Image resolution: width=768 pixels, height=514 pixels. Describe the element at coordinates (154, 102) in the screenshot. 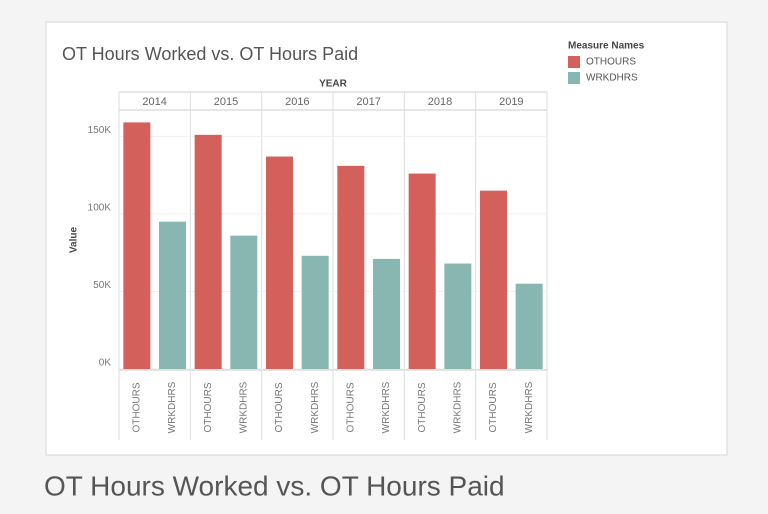

I see `column-label: 2014` at that location.